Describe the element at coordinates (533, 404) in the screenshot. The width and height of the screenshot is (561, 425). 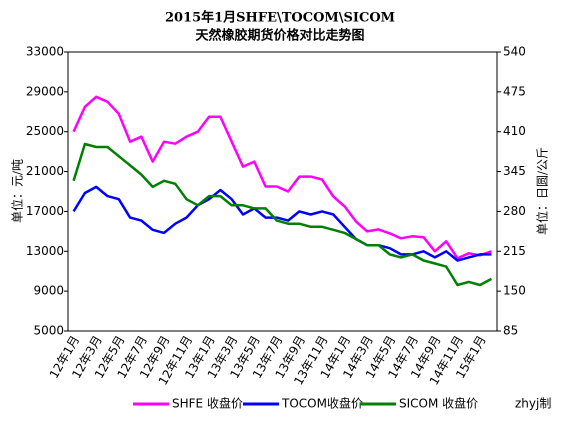
I see `credit: zhyj制` at that location.